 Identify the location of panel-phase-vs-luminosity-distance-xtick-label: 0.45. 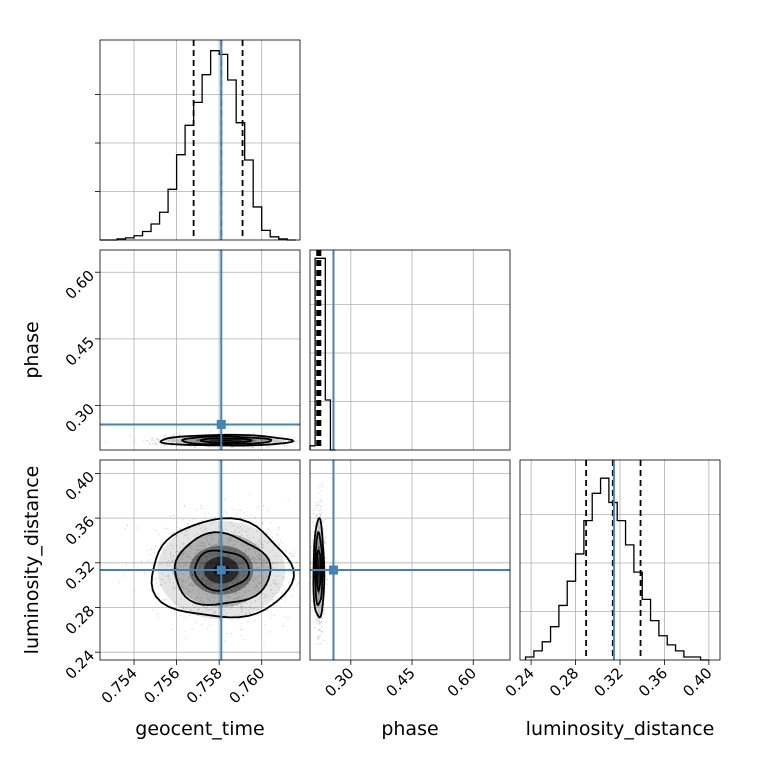
(401, 682).